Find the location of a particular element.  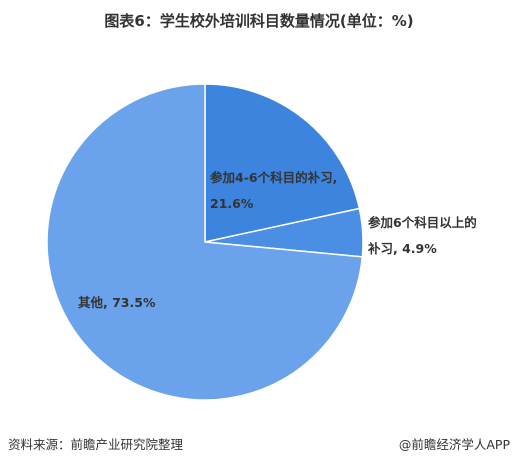

chart-title: 图表6：学生校外培训科目数量情况(单位：%) is located at coordinates (259, 21).